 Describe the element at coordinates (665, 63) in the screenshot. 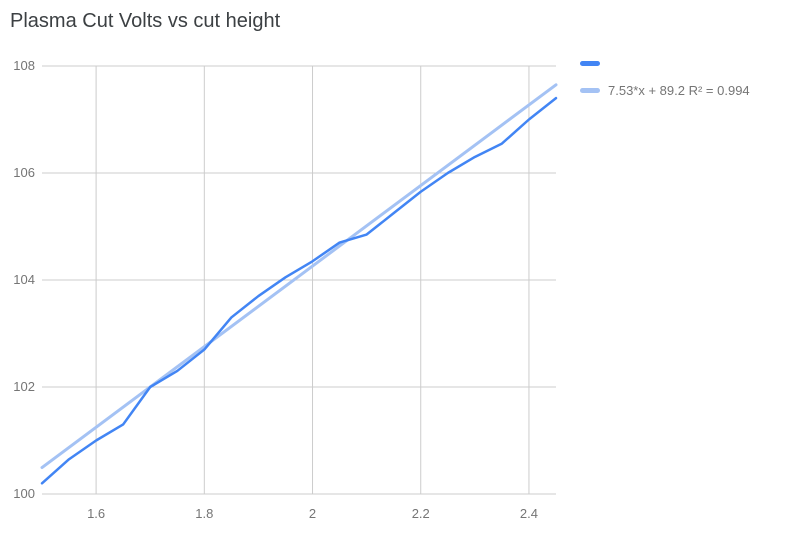

I see `legend-item-series` at that location.